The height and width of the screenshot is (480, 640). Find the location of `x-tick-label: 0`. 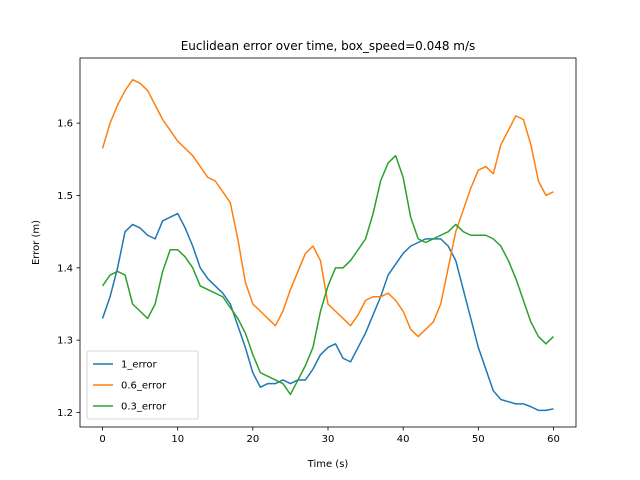

x-tick-label: 0 is located at coordinates (102, 439).